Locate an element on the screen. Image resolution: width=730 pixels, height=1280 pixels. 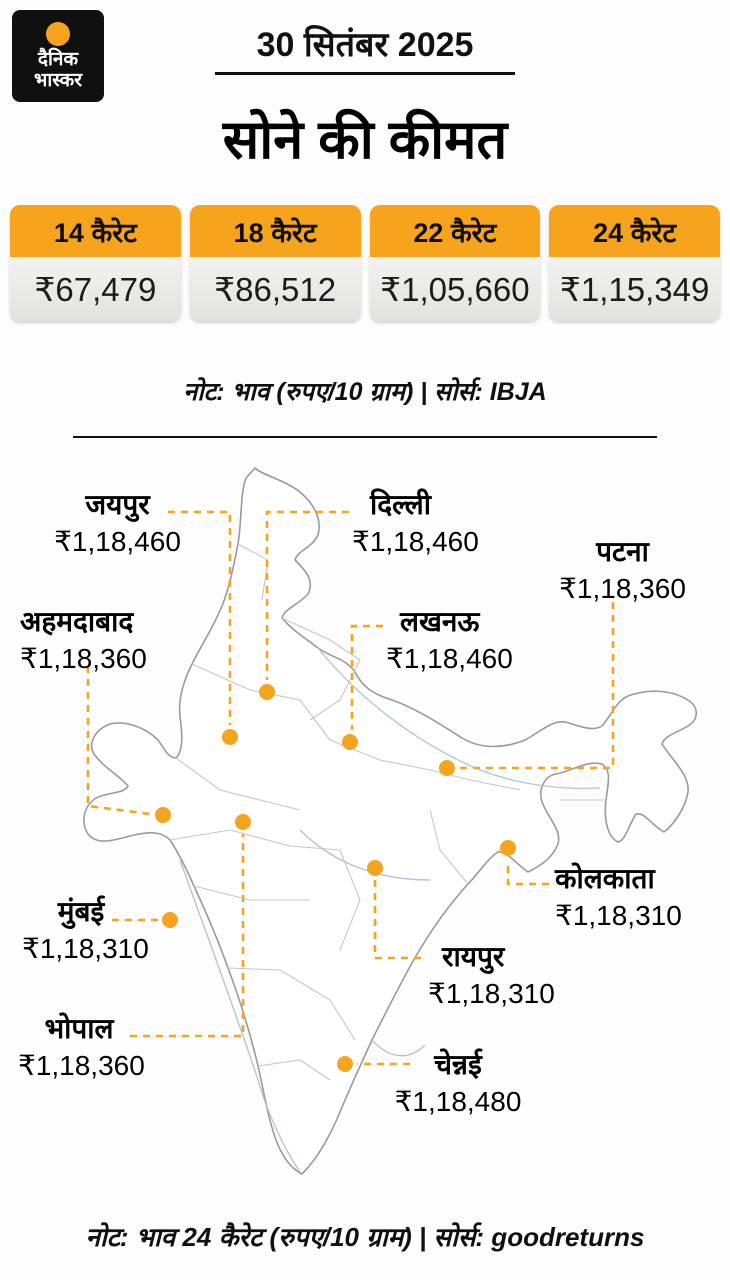
divider-line is located at coordinates (365, 437).